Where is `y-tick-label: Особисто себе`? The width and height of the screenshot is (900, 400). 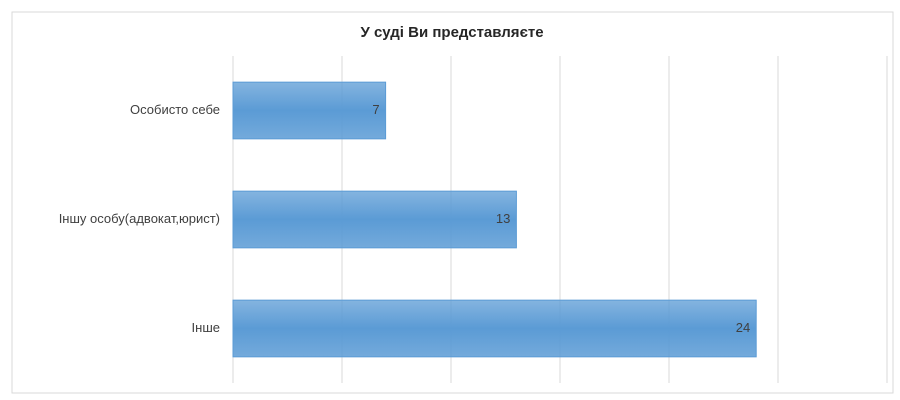 y-tick-label: Особисто себе is located at coordinates (175, 109).